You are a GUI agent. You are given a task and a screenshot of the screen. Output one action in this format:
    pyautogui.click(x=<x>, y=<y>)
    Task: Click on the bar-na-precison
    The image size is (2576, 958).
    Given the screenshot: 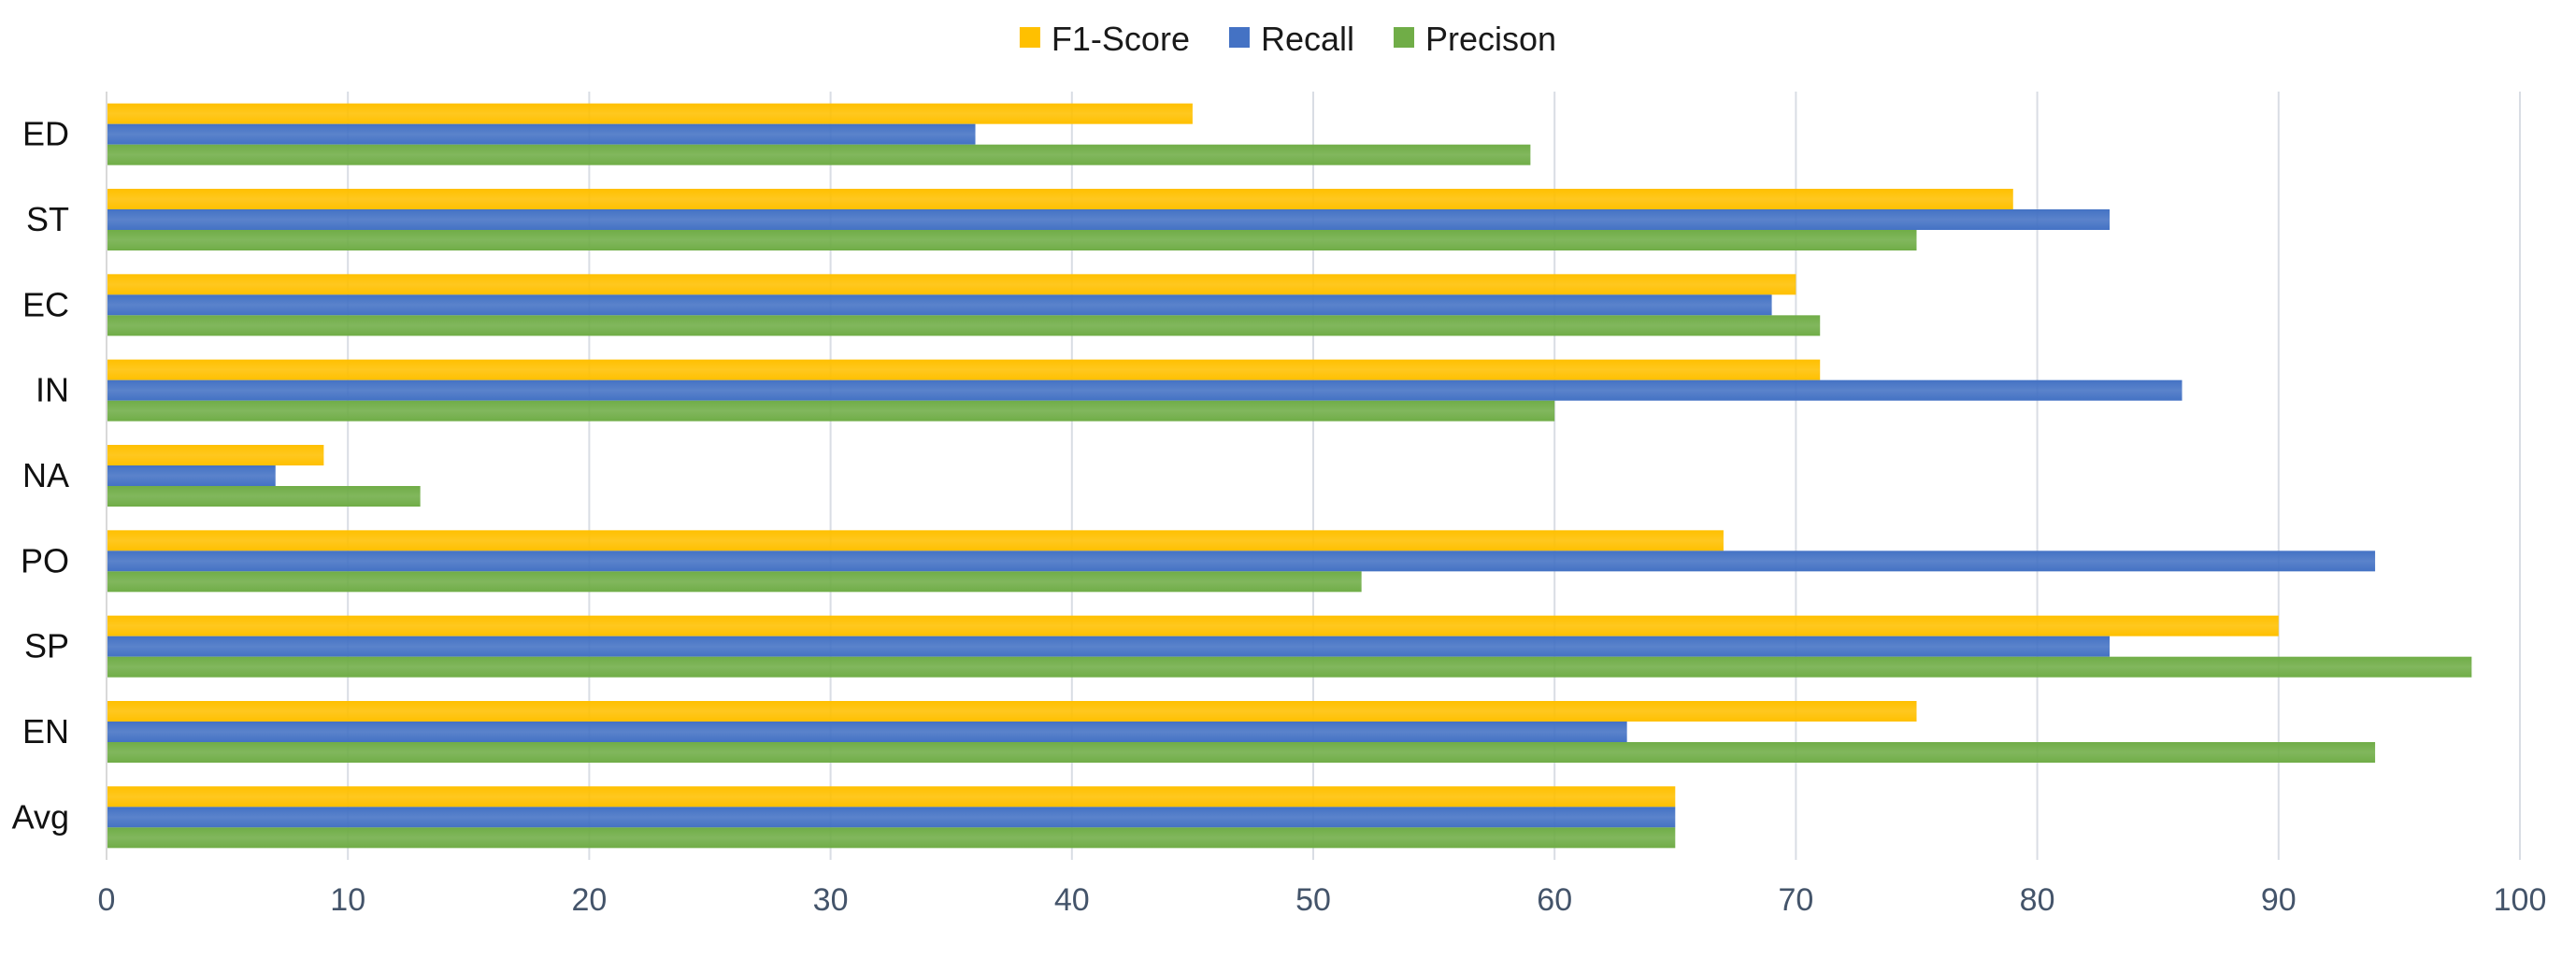 What is the action you would take?
    pyautogui.click(x=264, y=497)
    